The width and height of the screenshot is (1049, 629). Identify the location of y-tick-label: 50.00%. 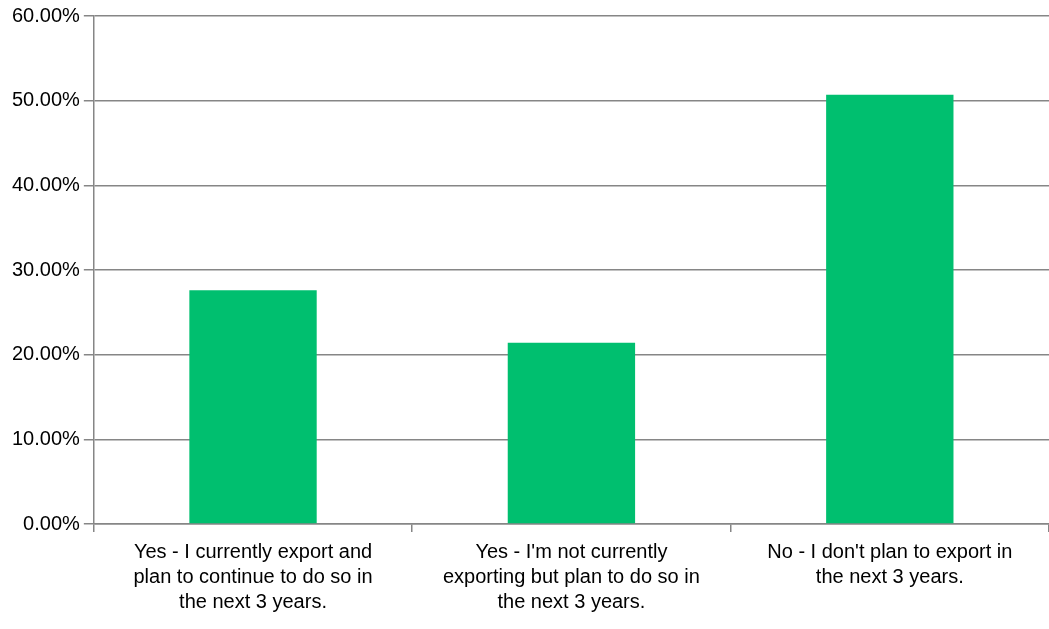
(46, 99).